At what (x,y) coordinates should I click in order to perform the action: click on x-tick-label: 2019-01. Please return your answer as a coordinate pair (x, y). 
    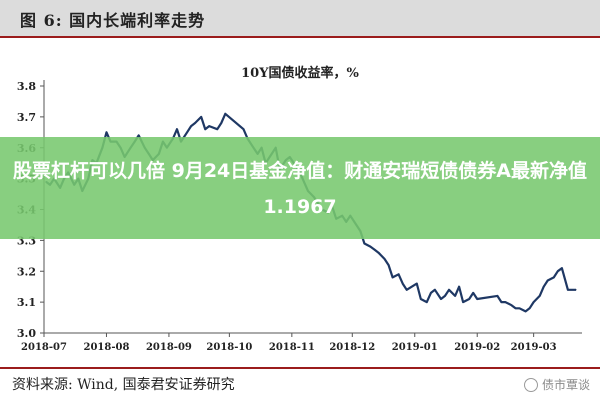
    Looking at the image, I should click on (415, 347).